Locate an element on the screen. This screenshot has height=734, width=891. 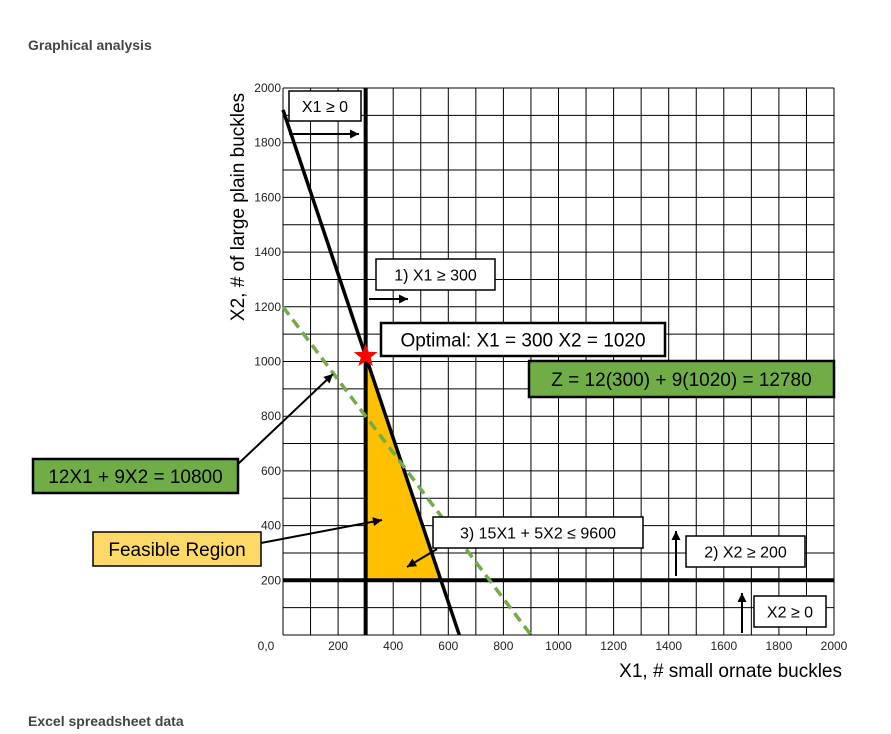
x-tick-label: 1000 is located at coordinates (558, 646).